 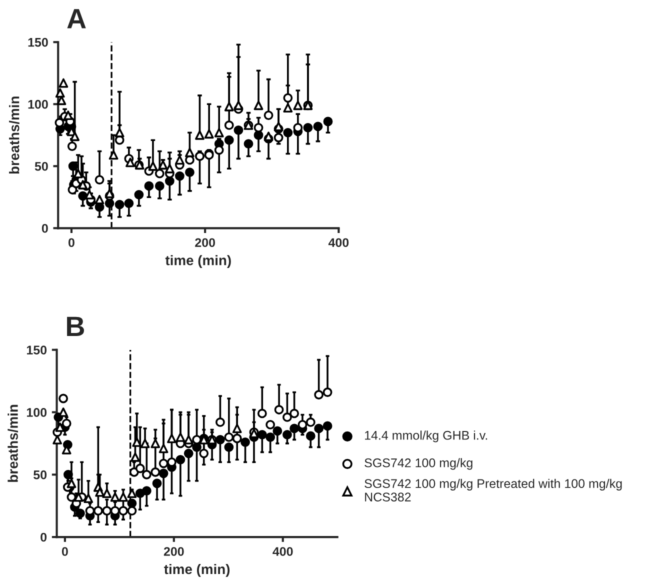 I want to click on legend-label: 14.4 mmol/kg GHB i.v., so click(x=426, y=436).